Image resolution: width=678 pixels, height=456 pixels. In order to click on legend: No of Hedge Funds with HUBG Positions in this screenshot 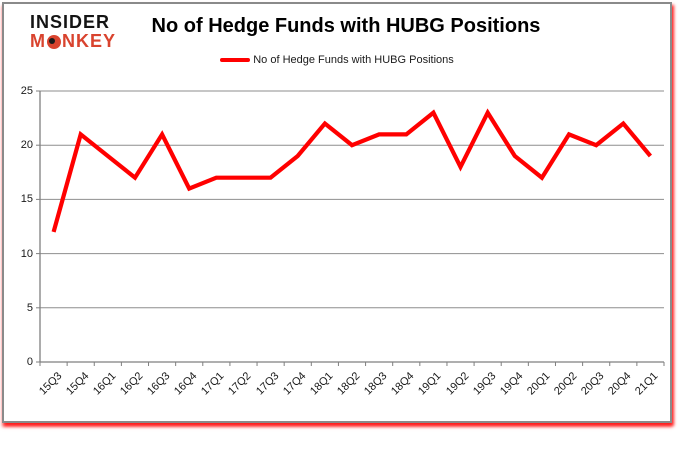, I will do `click(337, 60)`.